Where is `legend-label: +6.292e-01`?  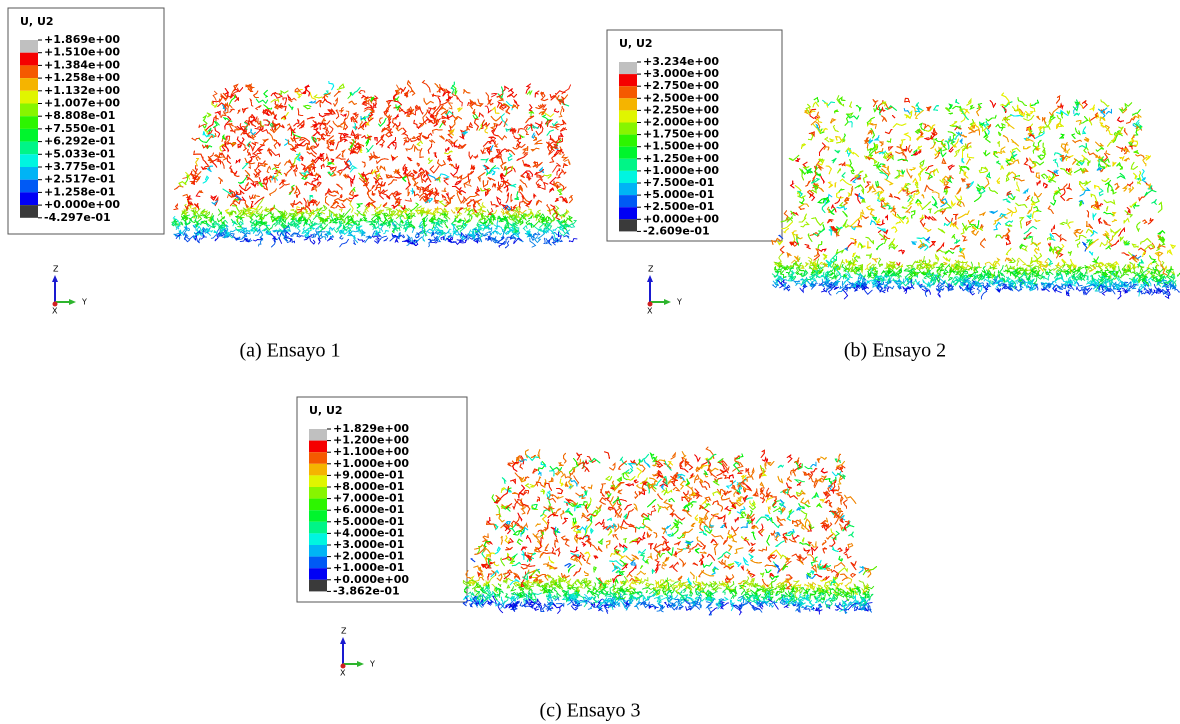 legend-label: +6.292e-01 is located at coordinates (79, 141).